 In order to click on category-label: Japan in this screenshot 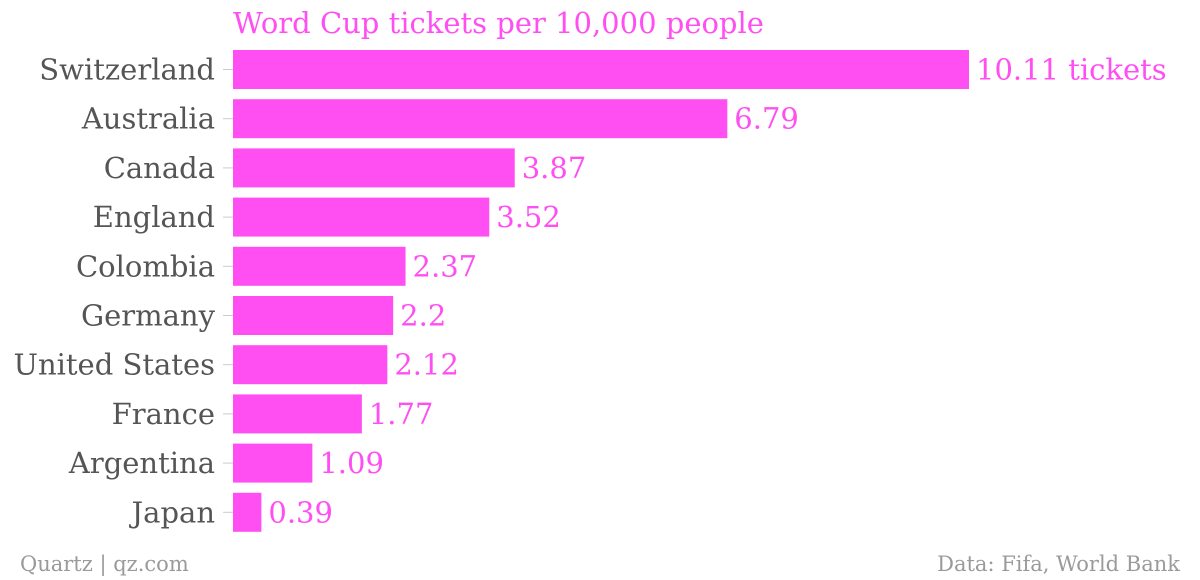, I will do `click(172, 512)`.